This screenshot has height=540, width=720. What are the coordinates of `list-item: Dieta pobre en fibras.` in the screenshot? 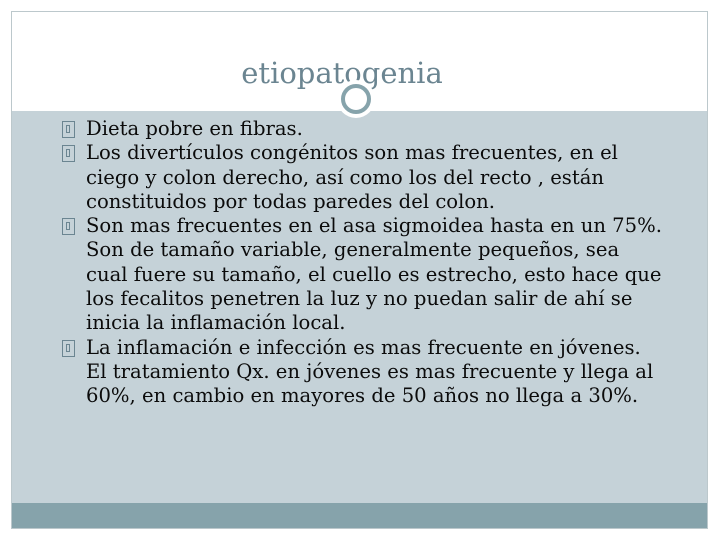 It's located at (362, 129).